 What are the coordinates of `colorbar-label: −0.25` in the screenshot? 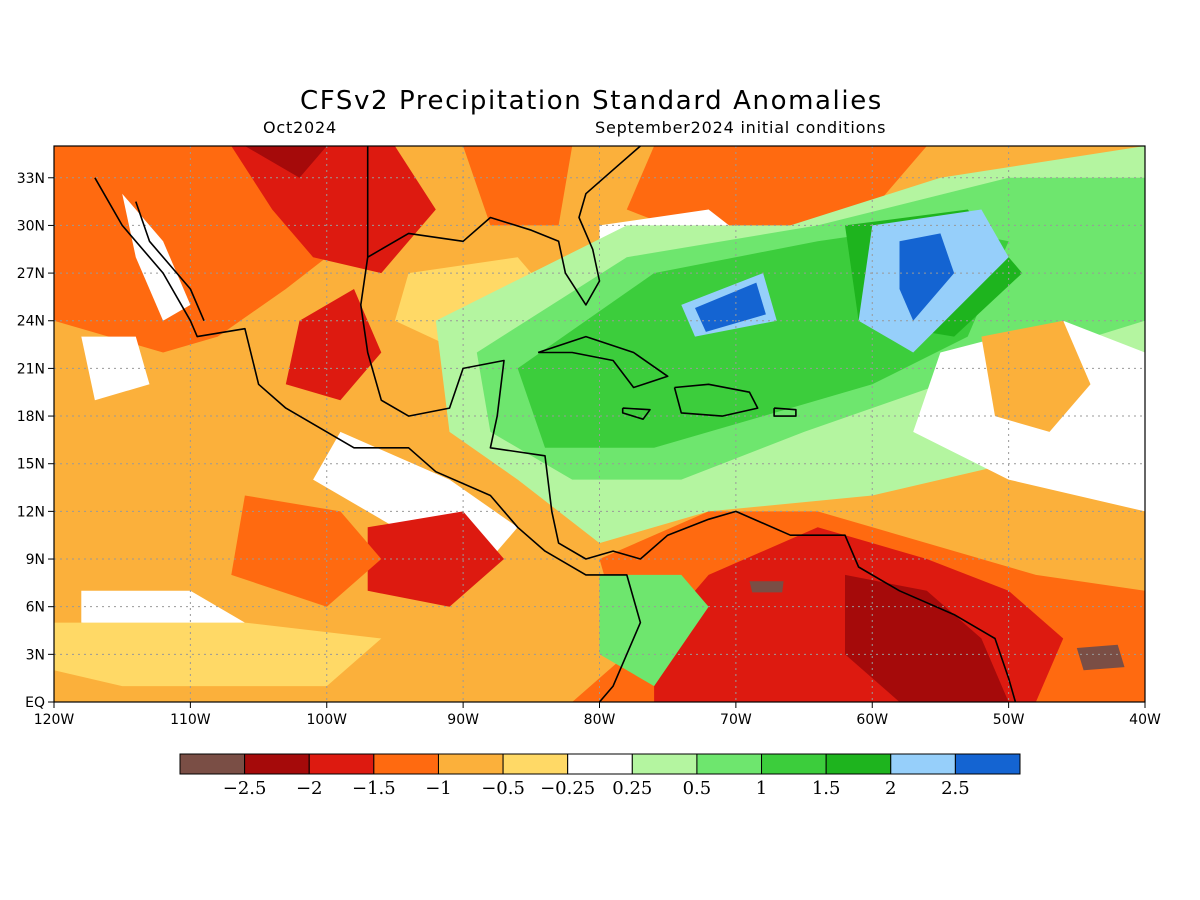 It's located at (567, 788).